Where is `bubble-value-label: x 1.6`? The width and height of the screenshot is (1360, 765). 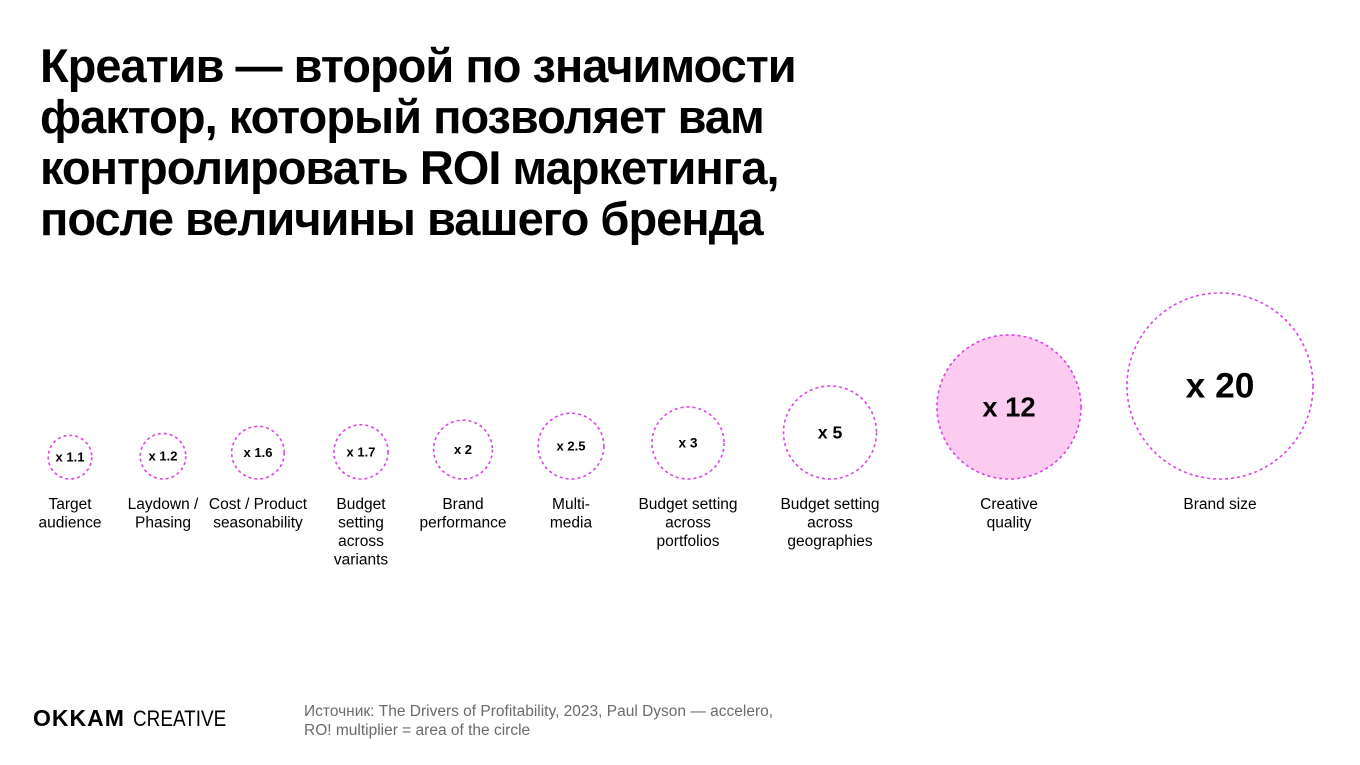
bubble-value-label: x 1.6 is located at coordinates (258, 452).